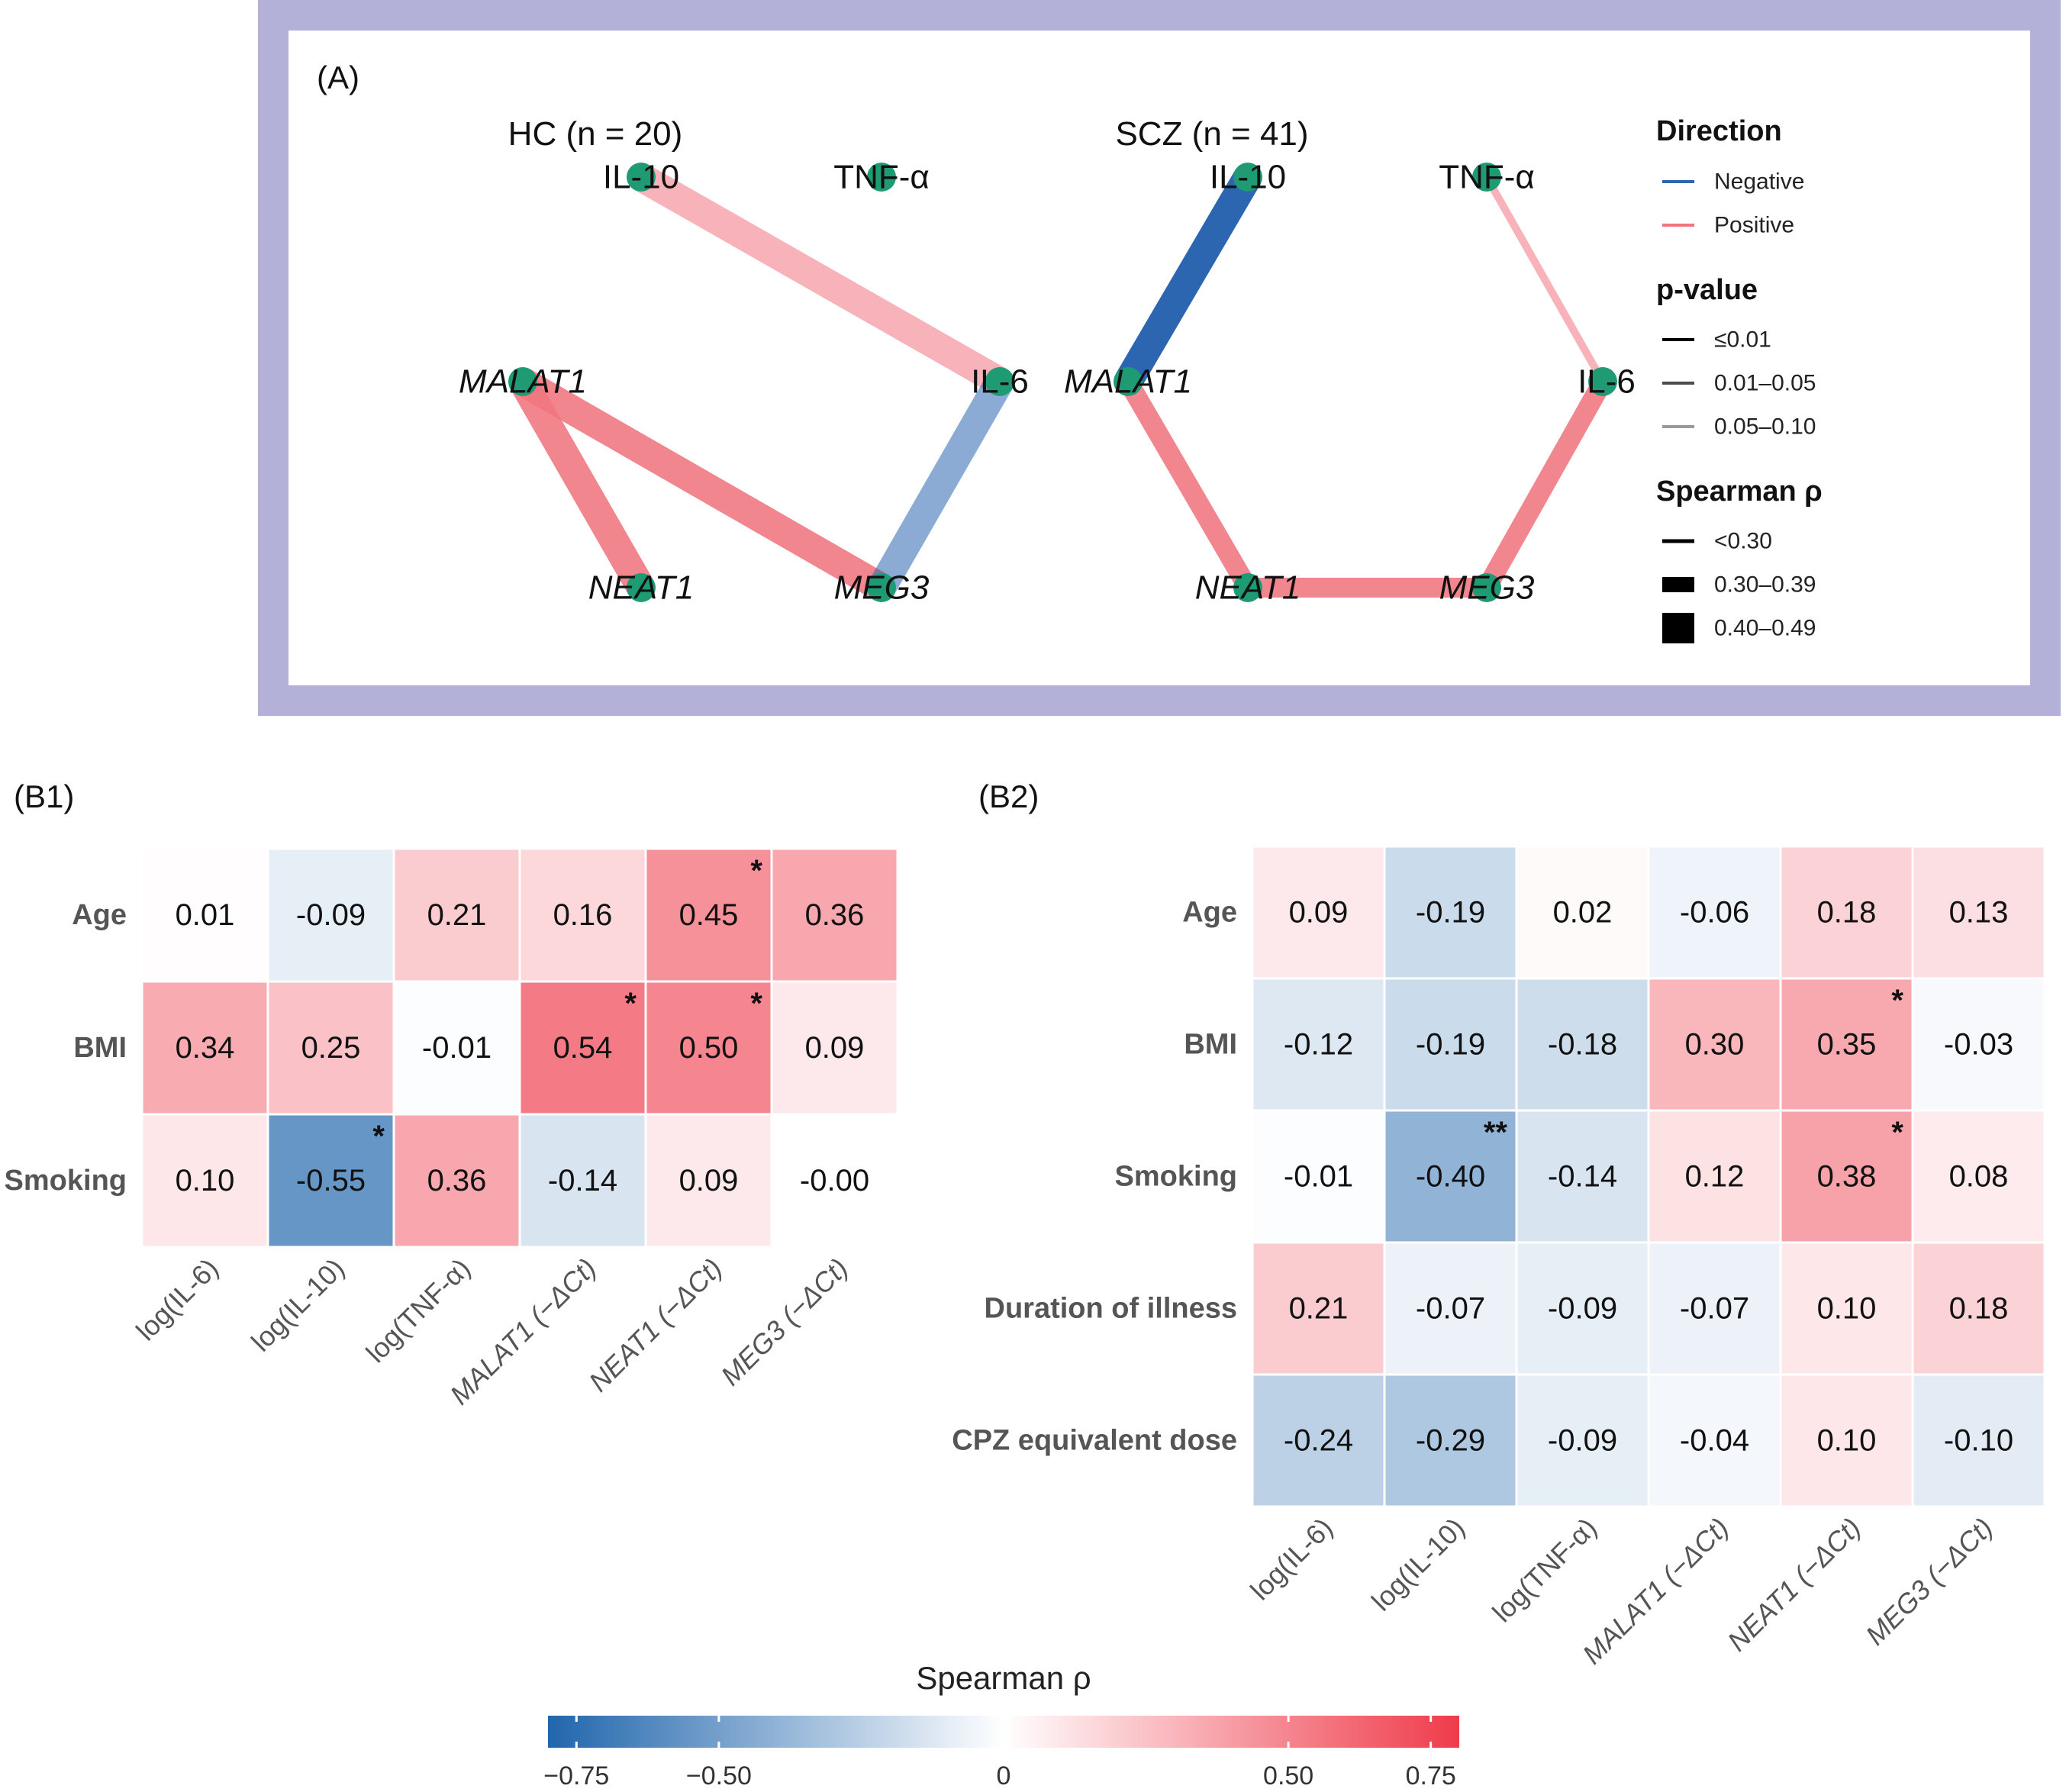  Describe the element at coordinates (1765, 629) in the screenshot. I see `legend-label: 0.40–0.49` at that location.